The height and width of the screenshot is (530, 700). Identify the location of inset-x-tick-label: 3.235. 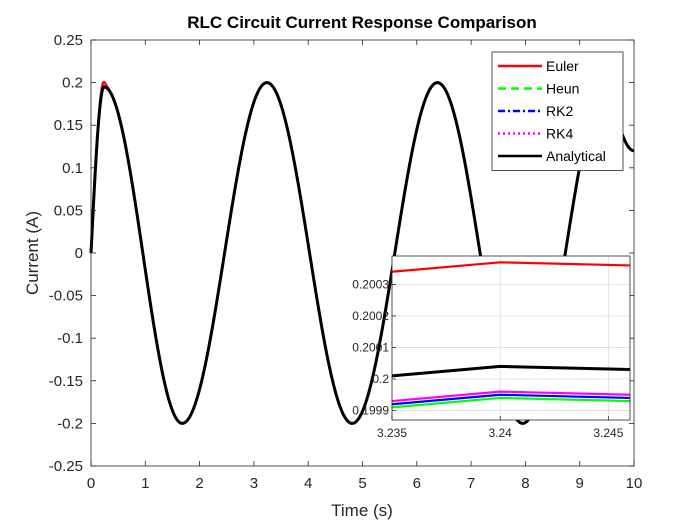
(392, 433).